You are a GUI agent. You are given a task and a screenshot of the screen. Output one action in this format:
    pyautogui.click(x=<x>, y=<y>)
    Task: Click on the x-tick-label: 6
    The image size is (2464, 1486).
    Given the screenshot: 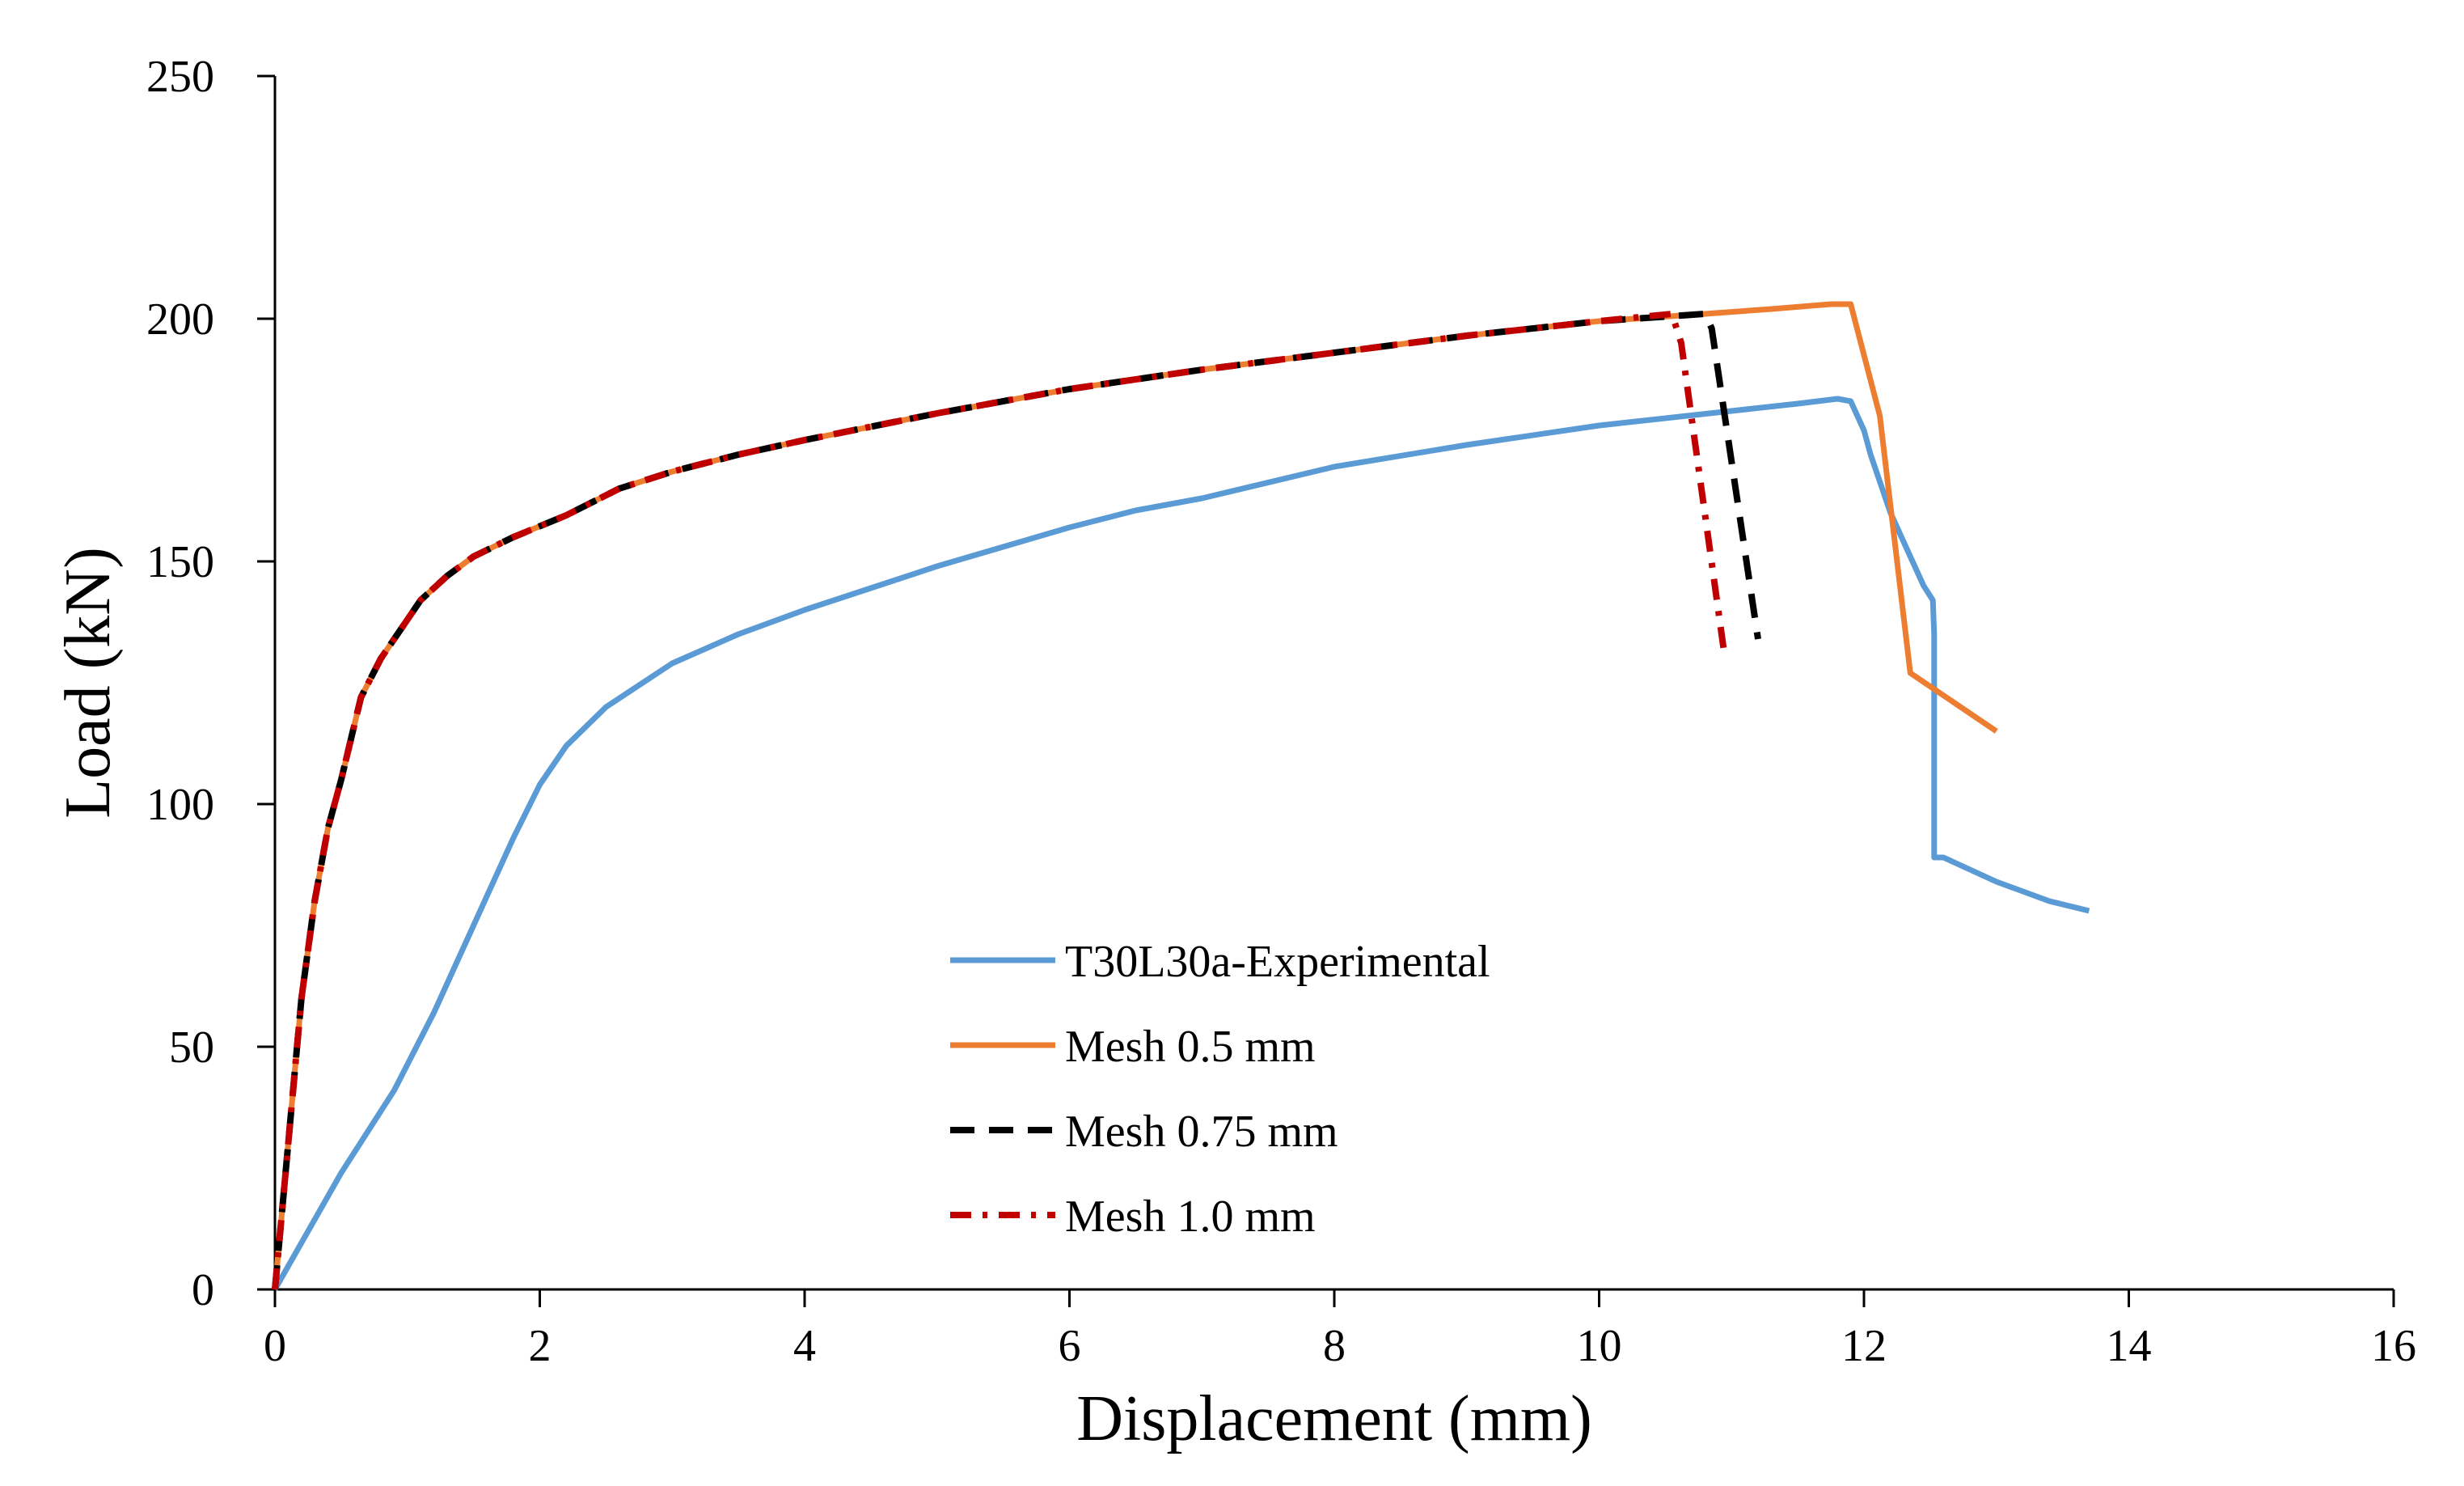 What is the action you would take?
    pyautogui.click(x=1070, y=1346)
    